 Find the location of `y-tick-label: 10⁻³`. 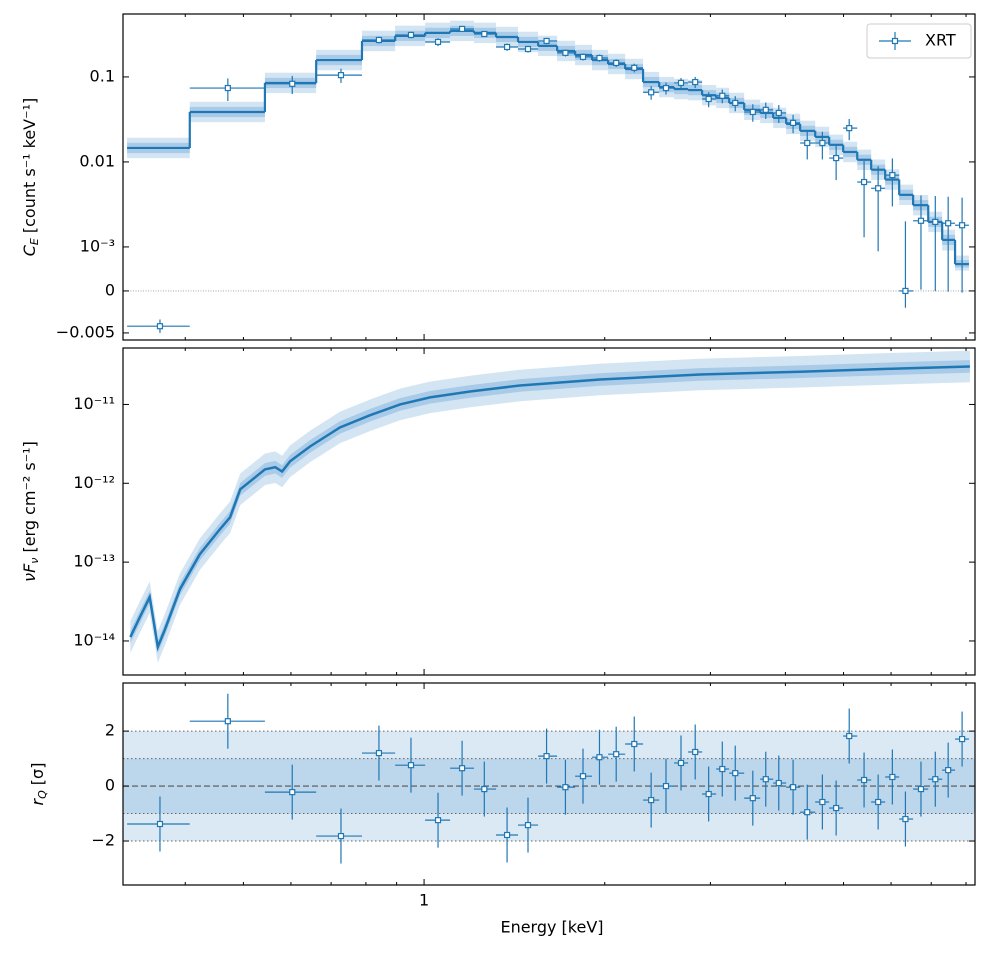

y-tick-label: 10⁻³ is located at coordinates (97, 245).